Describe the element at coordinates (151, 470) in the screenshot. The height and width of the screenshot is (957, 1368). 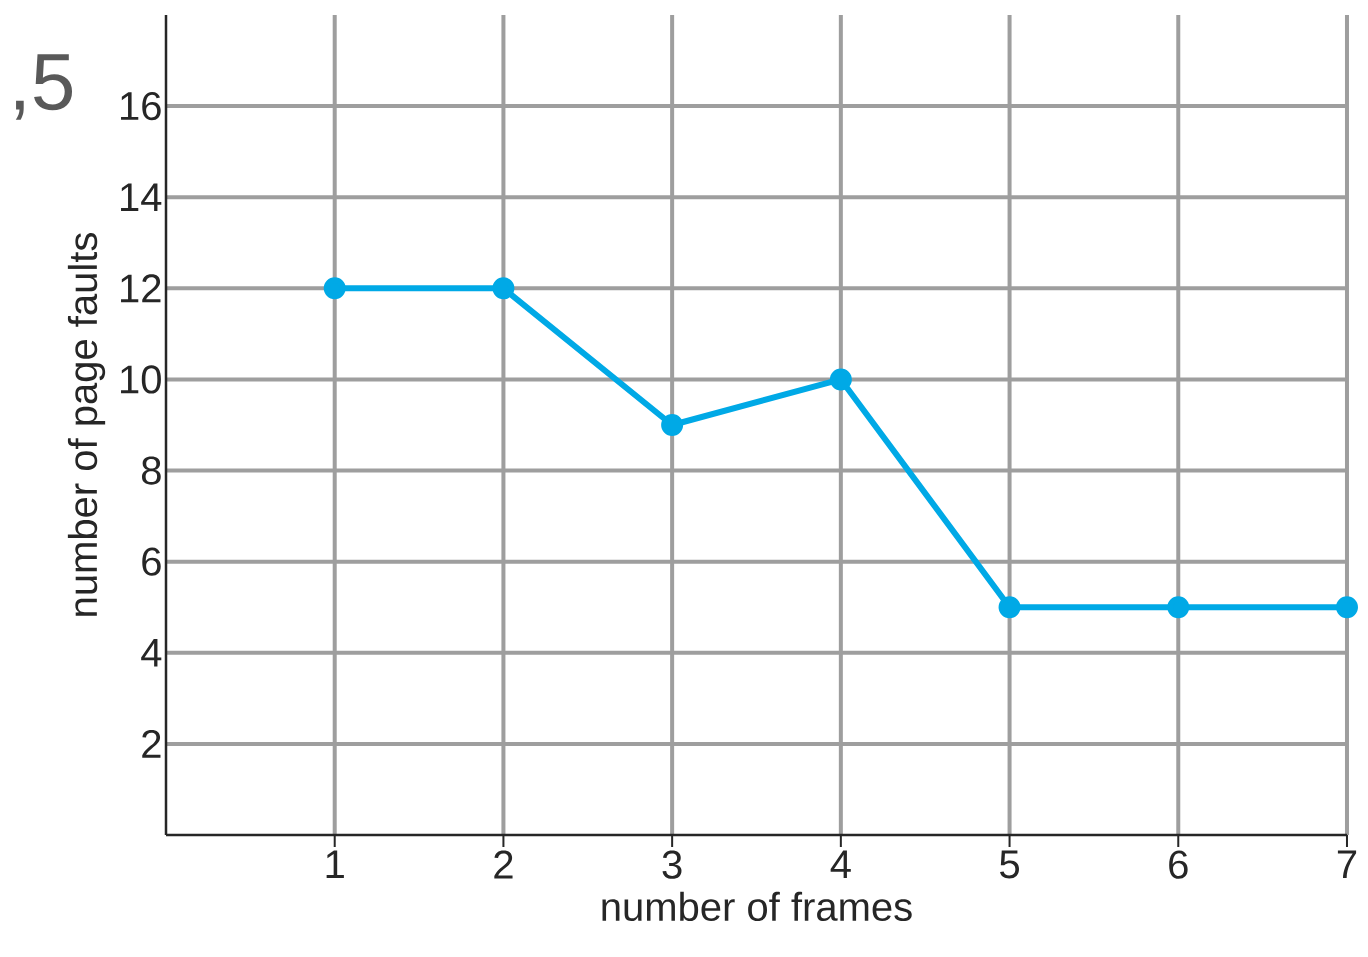
I see `y-tick-label: 8` at that location.